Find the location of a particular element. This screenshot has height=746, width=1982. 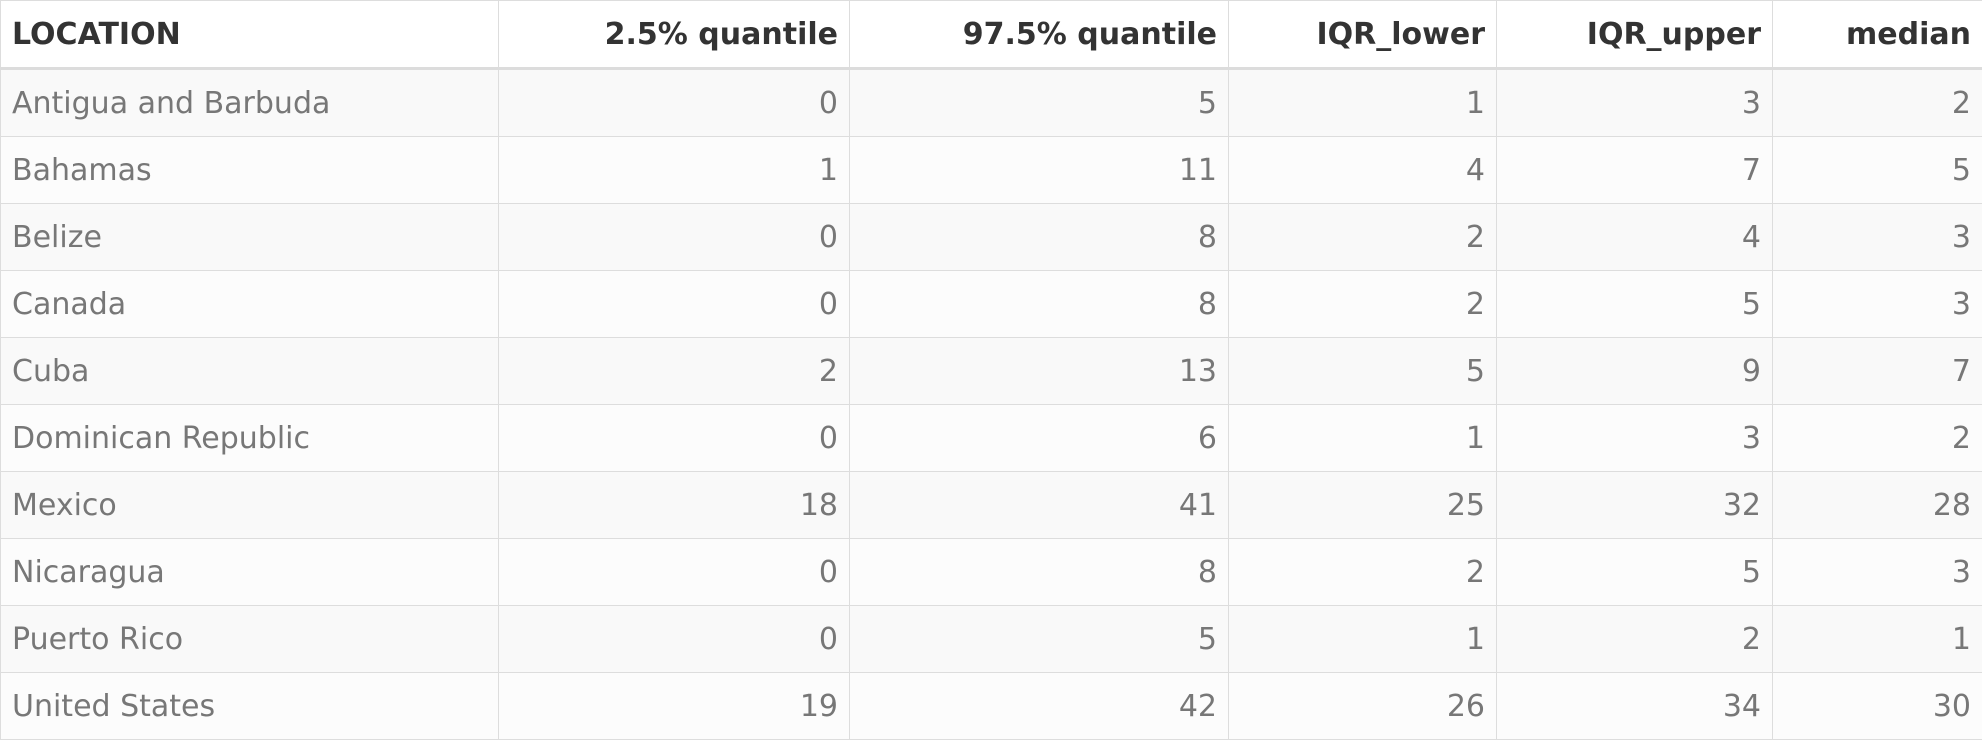

median-cell: 28 is located at coordinates (1877, 505).